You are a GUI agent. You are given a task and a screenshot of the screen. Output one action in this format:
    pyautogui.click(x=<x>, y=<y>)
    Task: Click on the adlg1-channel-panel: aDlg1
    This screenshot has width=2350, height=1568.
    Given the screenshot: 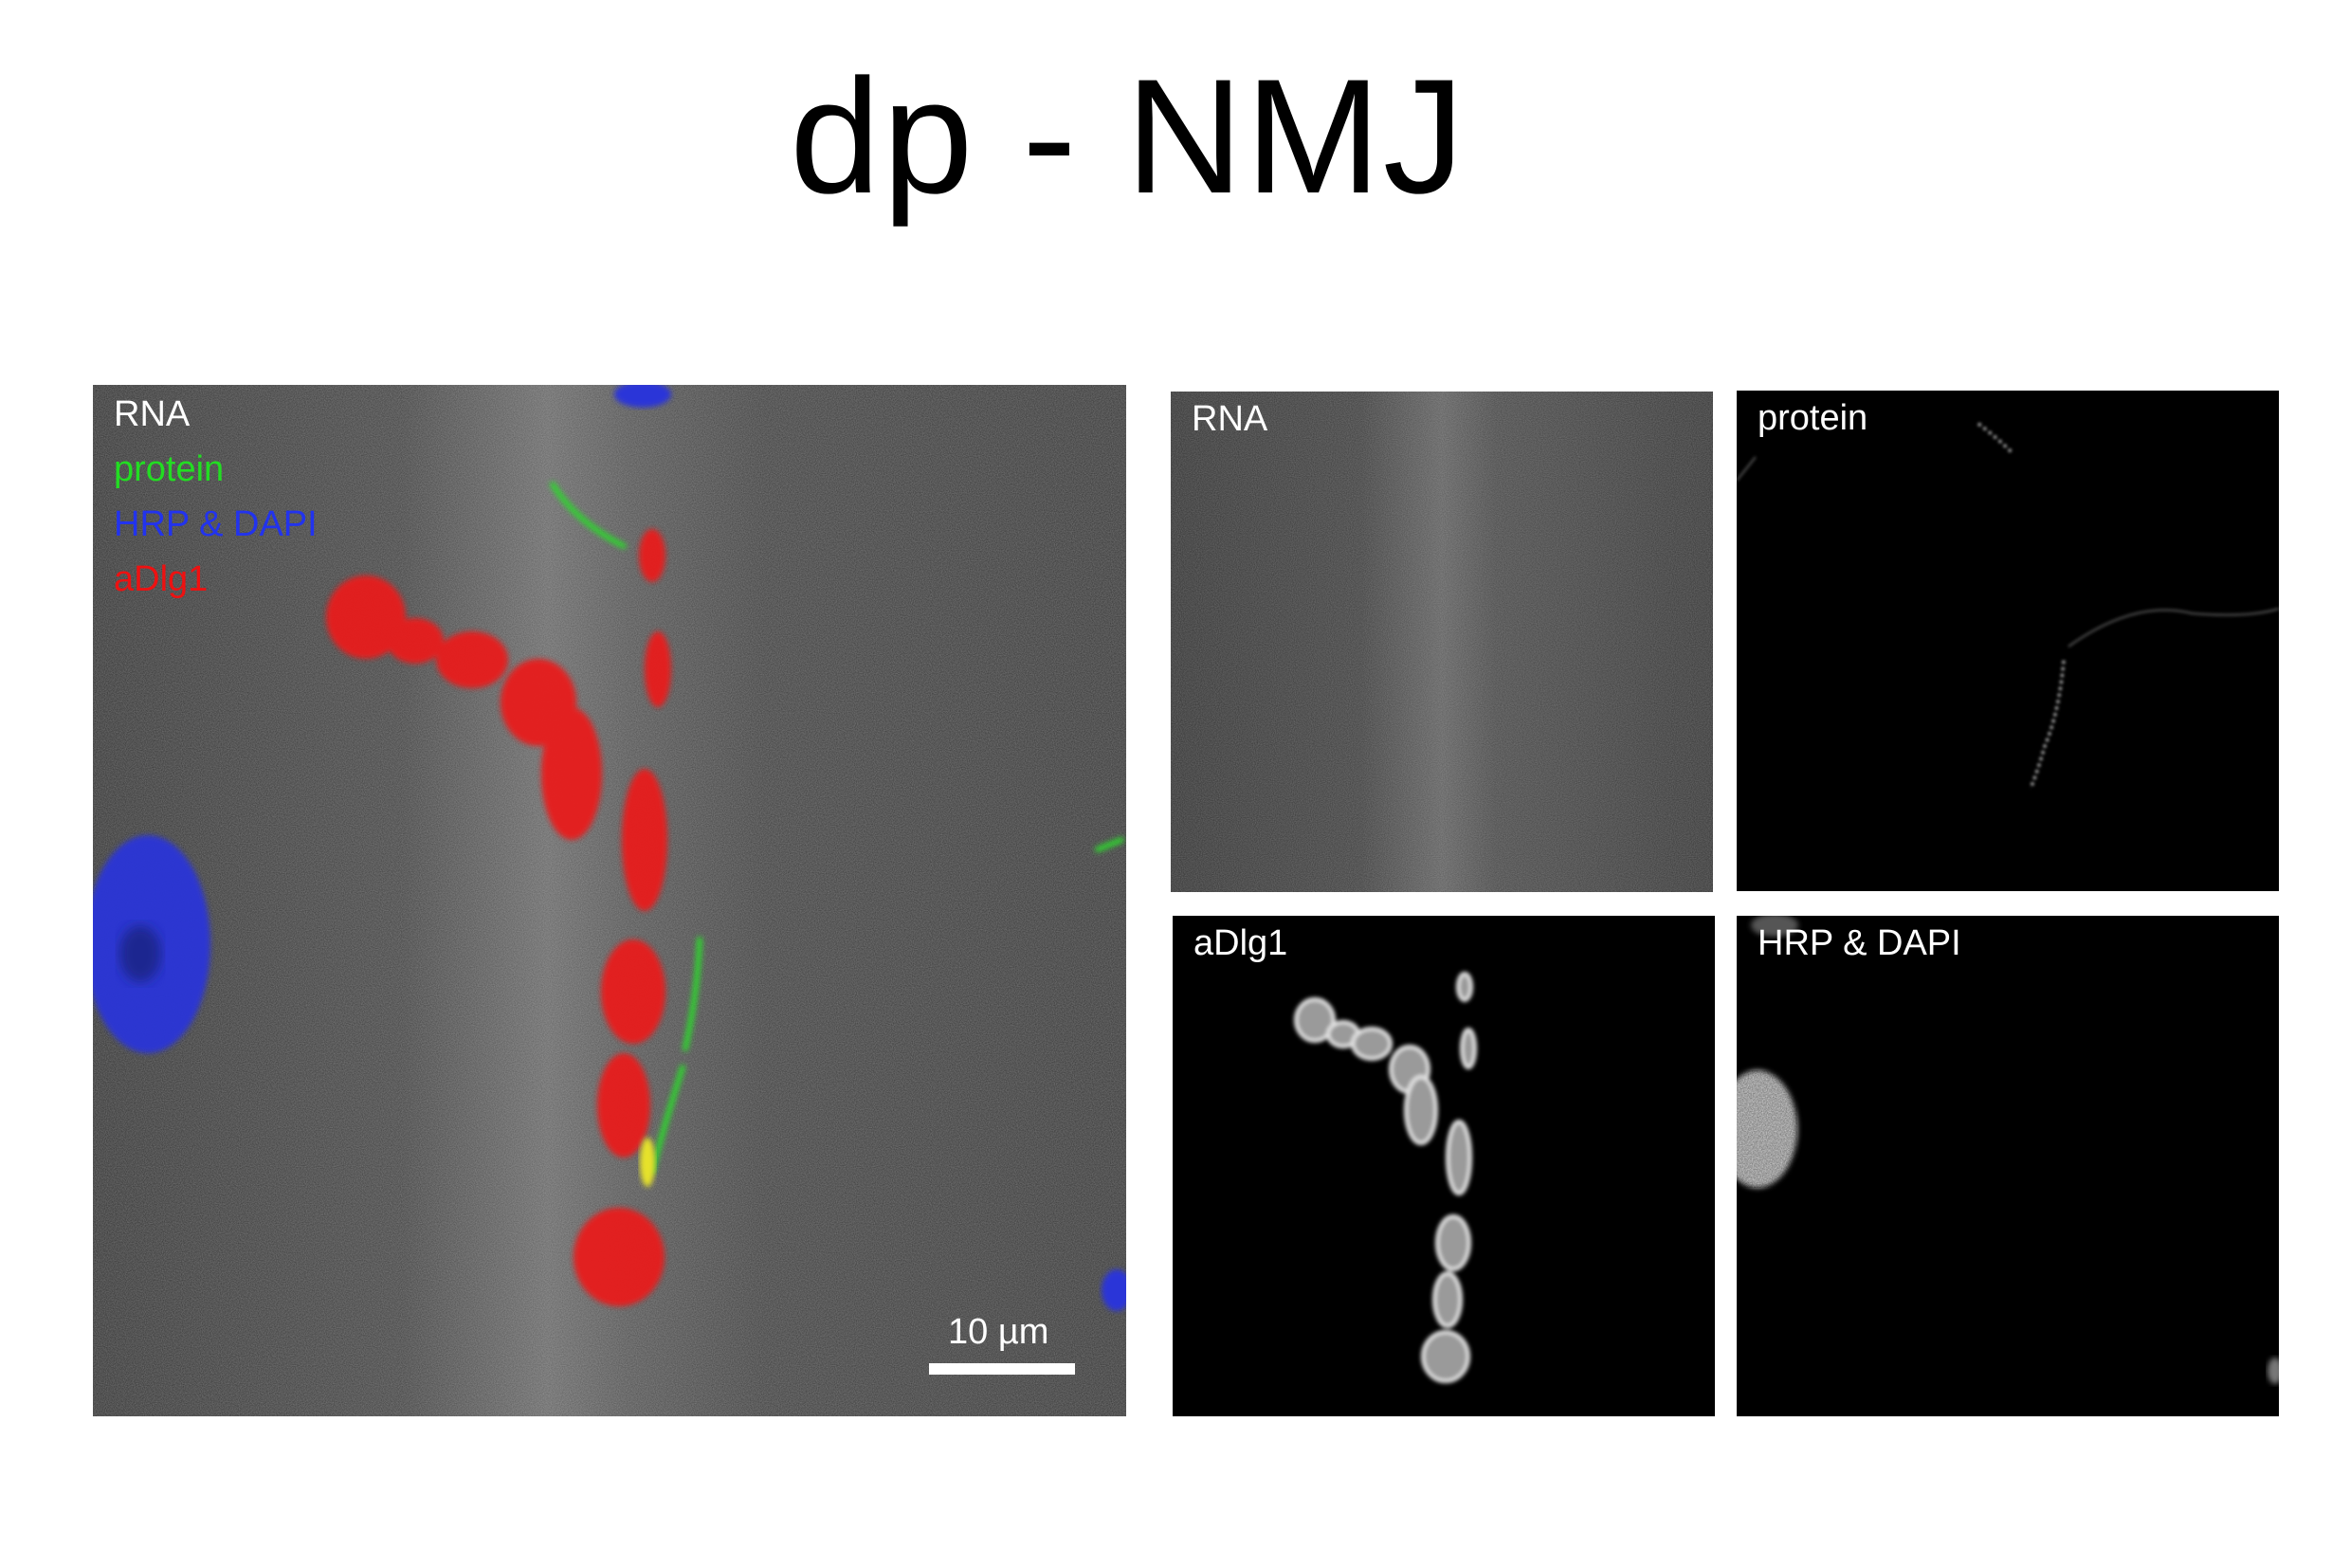 What is the action you would take?
    pyautogui.click(x=1444, y=1166)
    